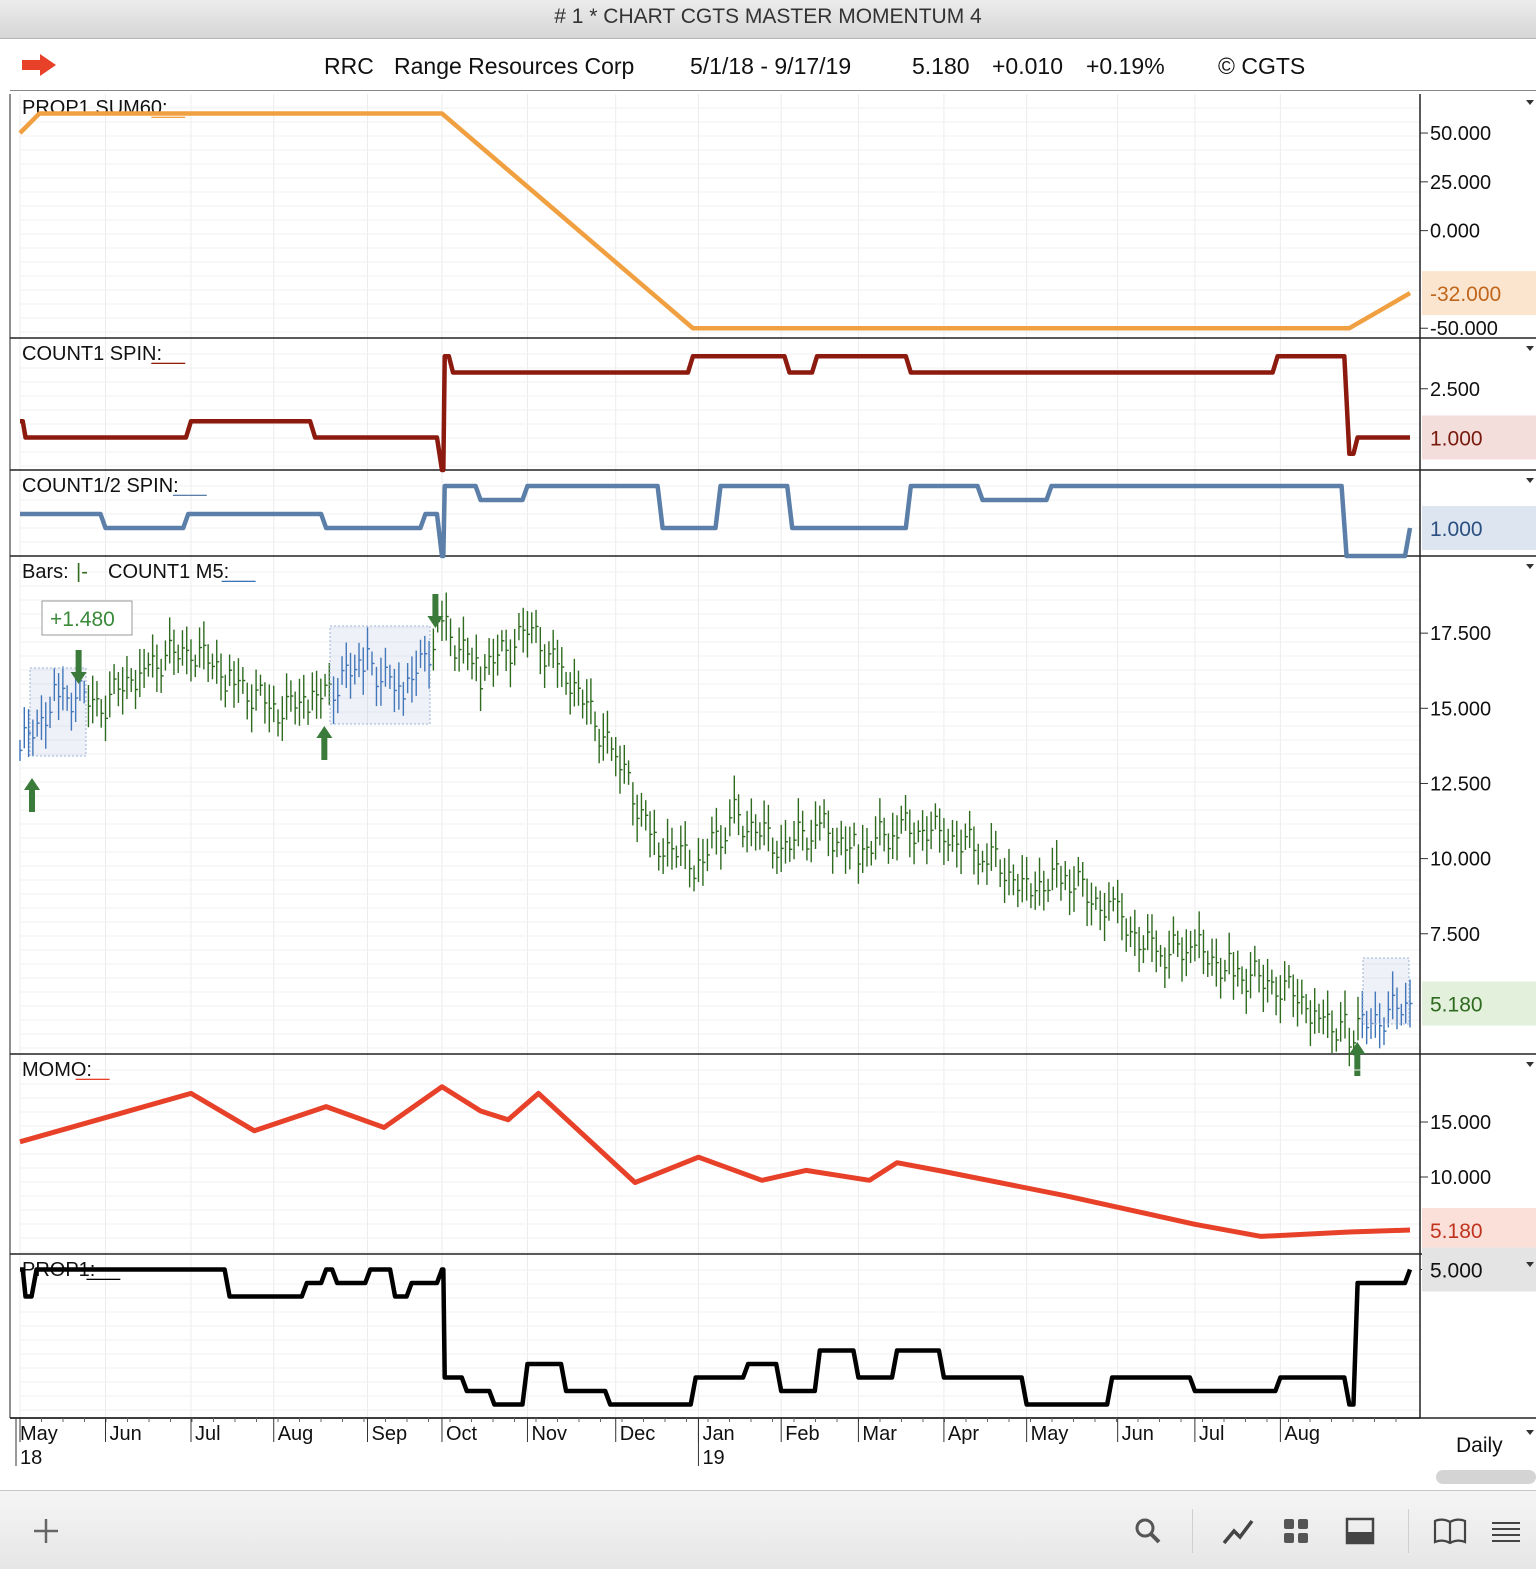 Image resolution: width=1536 pixels, height=1569 pixels. I want to click on x-year-label: 18, so click(31, 1458).